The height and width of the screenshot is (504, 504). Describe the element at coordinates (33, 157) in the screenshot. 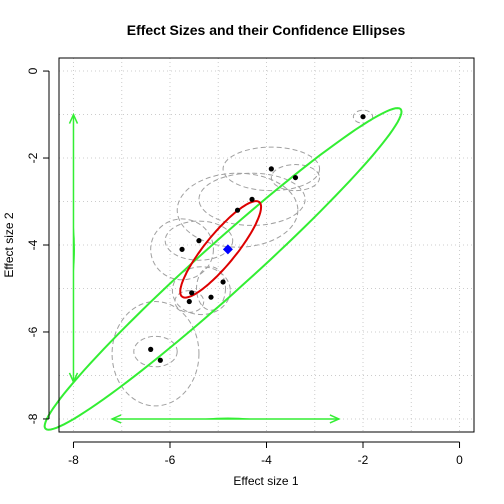

I see `y-tick-label: -2` at that location.